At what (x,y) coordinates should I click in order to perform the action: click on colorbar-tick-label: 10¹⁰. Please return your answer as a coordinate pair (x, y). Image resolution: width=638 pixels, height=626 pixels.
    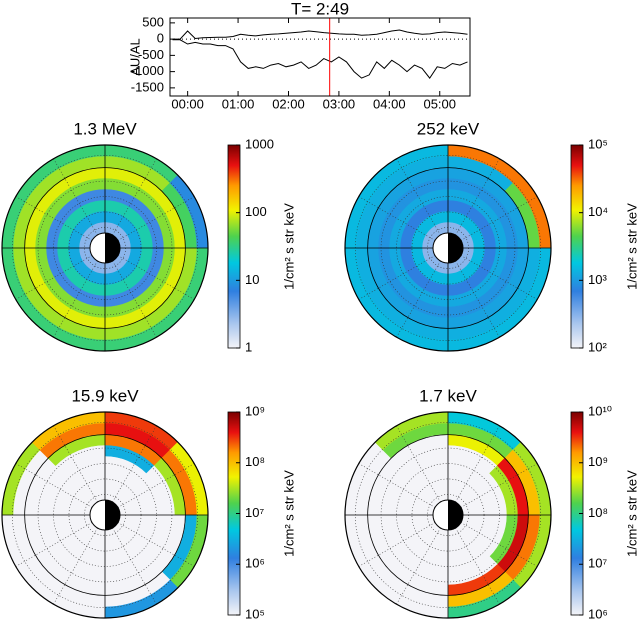
    Looking at the image, I should click on (600, 410).